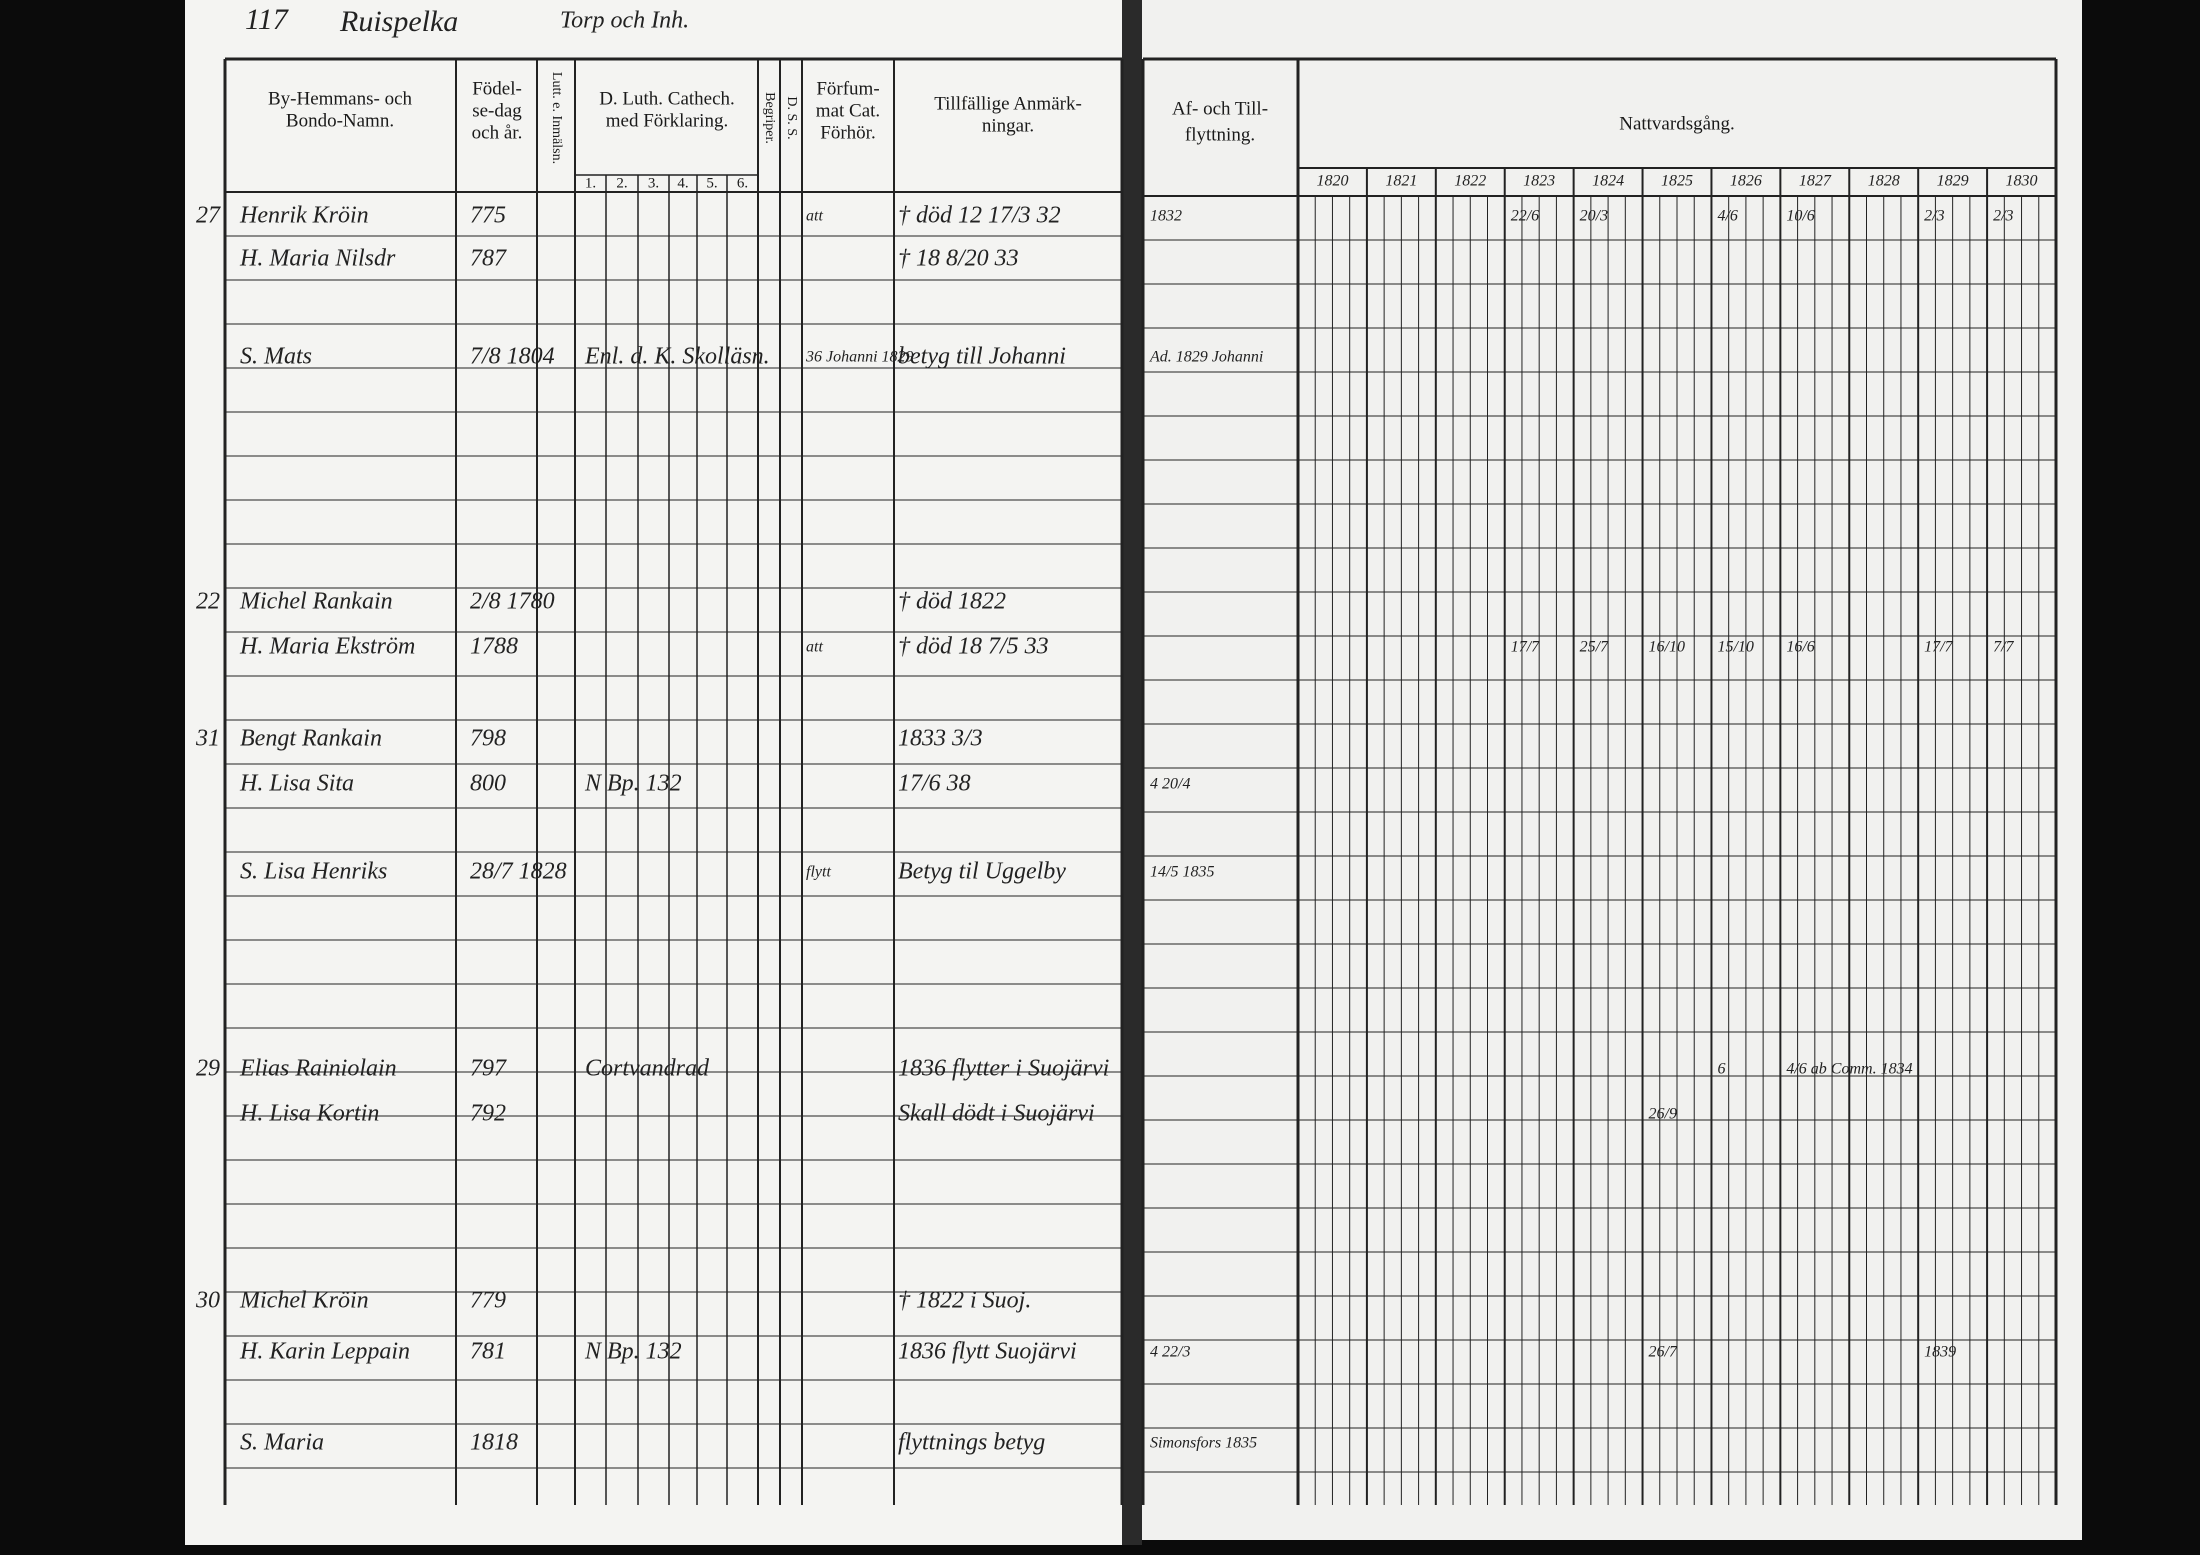 This screenshot has height=1555, width=2200. Describe the element at coordinates (1884, 181) in the screenshot. I see `year-header: 1828` at that location.